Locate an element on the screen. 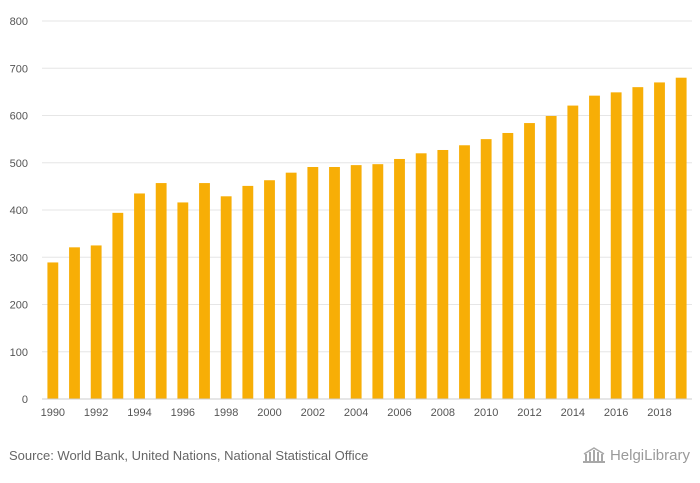  bar-1995 is located at coordinates (161, 291).